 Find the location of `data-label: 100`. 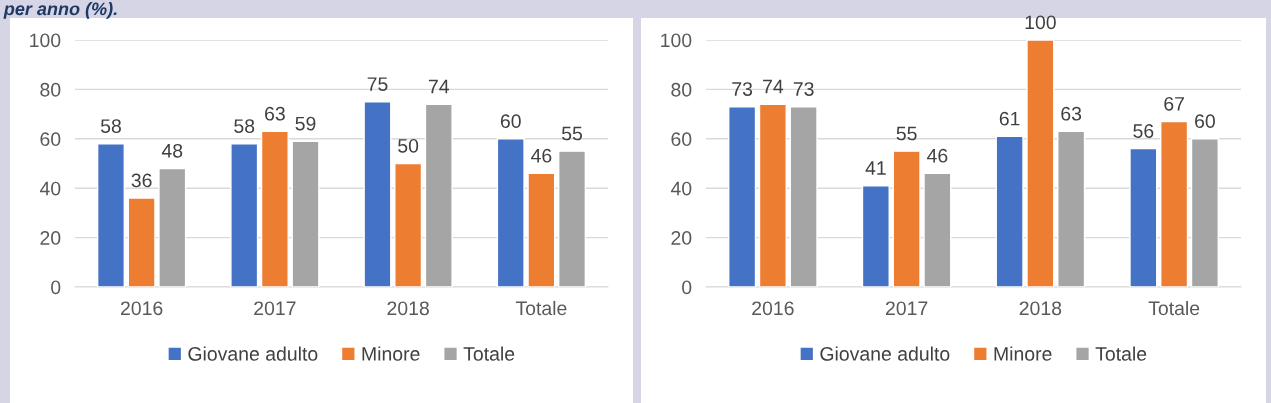

data-label: 100 is located at coordinates (1040, 22).